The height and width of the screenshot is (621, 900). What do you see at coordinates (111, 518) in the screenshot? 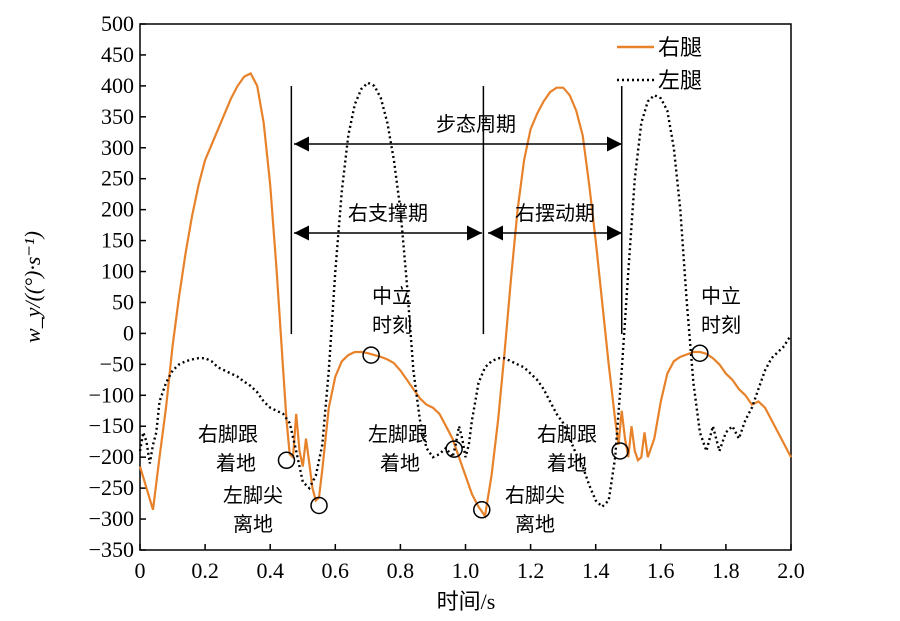
I see `y-tick-label: −300` at bounding box center [111, 518].